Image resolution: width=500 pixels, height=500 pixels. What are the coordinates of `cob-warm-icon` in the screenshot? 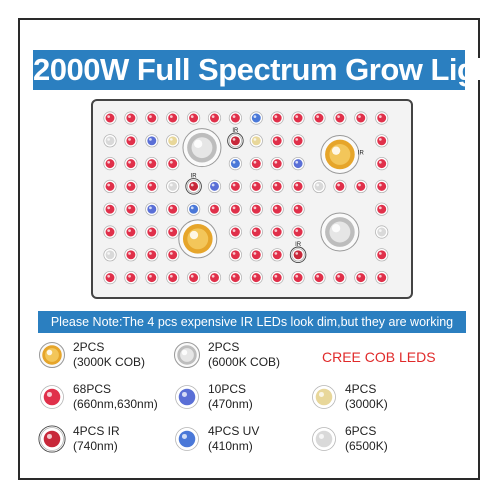 It's located at (52, 355).